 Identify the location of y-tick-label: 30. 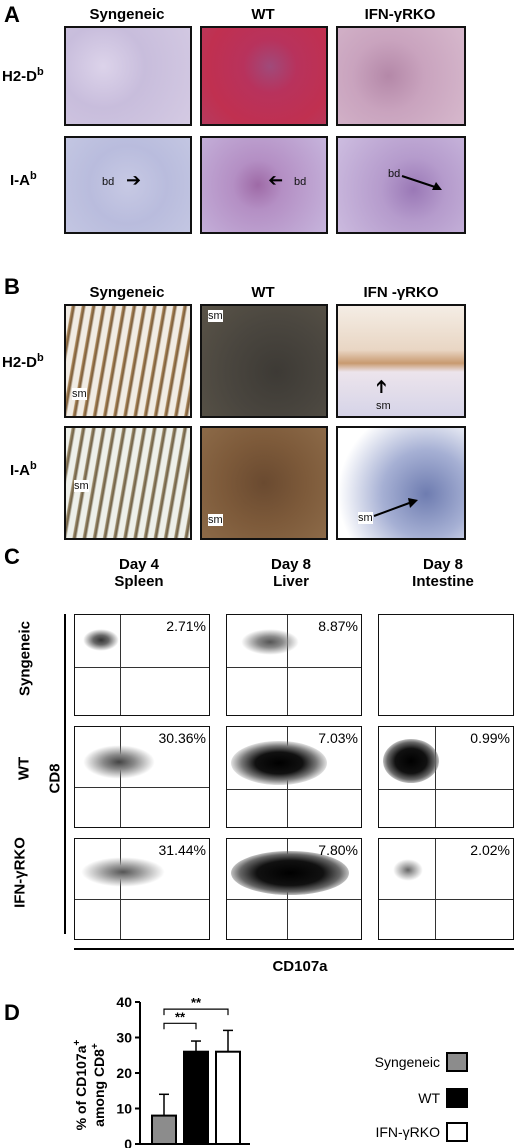
(124, 1038).